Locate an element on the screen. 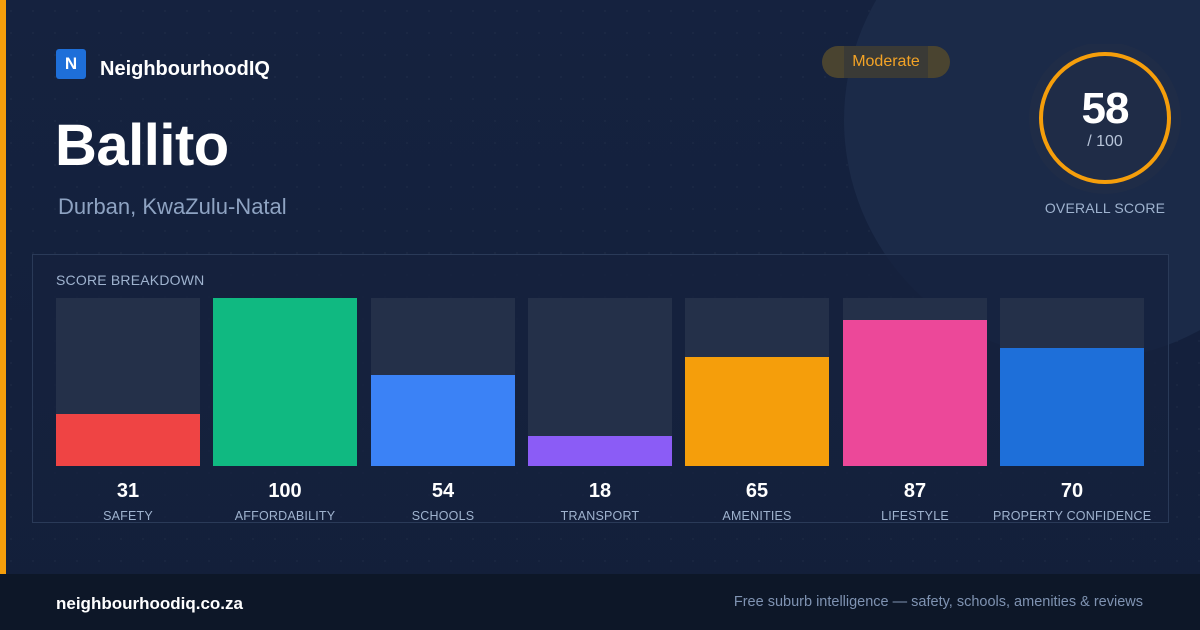  brand-name: NeighbourhoodIQ is located at coordinates (185, 69).